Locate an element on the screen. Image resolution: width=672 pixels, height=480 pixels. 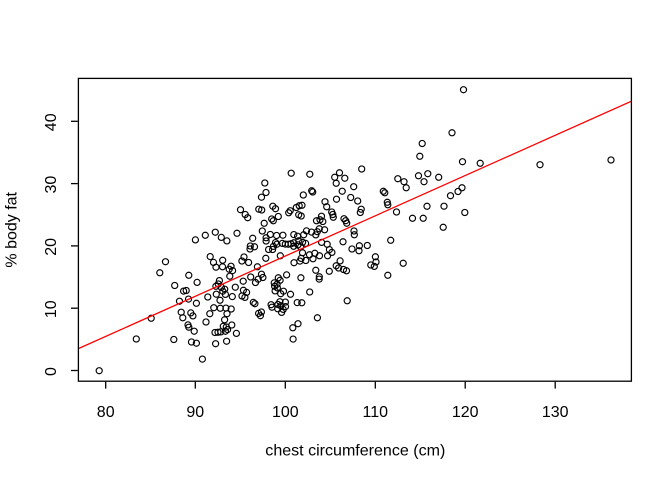
svg-text: 0 is located at coordinates (51, 371).